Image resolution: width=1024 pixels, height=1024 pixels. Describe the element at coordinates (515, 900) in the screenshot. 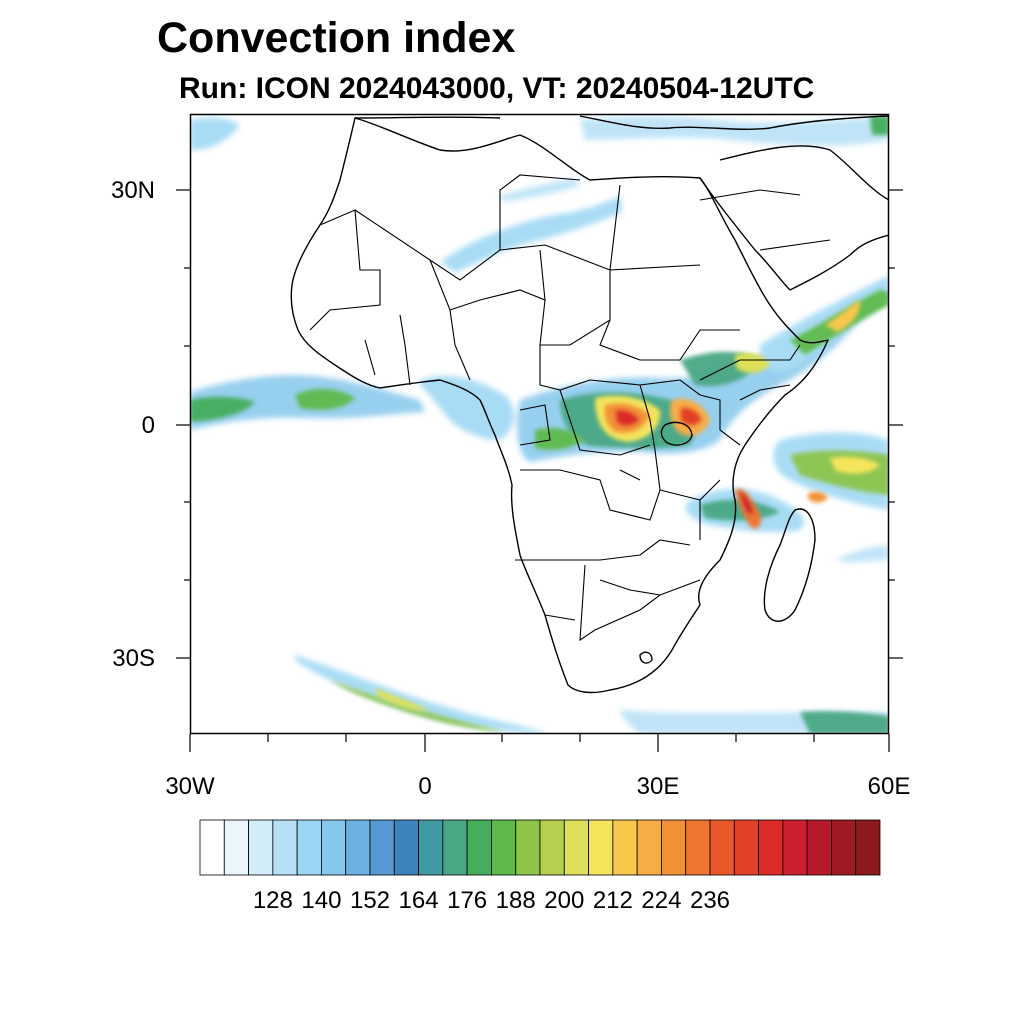

I see `colorbar-tick-label: 188` at that location.